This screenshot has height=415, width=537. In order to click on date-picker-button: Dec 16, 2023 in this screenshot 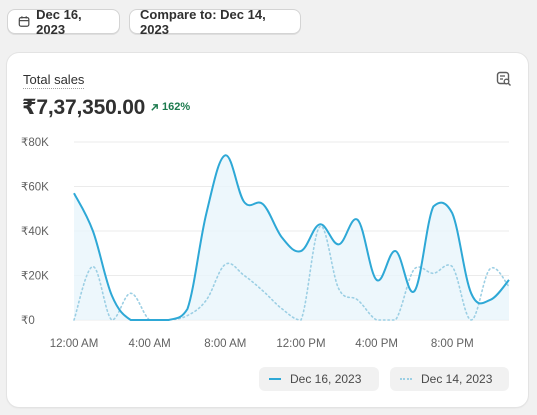, I will do `click(63, 21)`.